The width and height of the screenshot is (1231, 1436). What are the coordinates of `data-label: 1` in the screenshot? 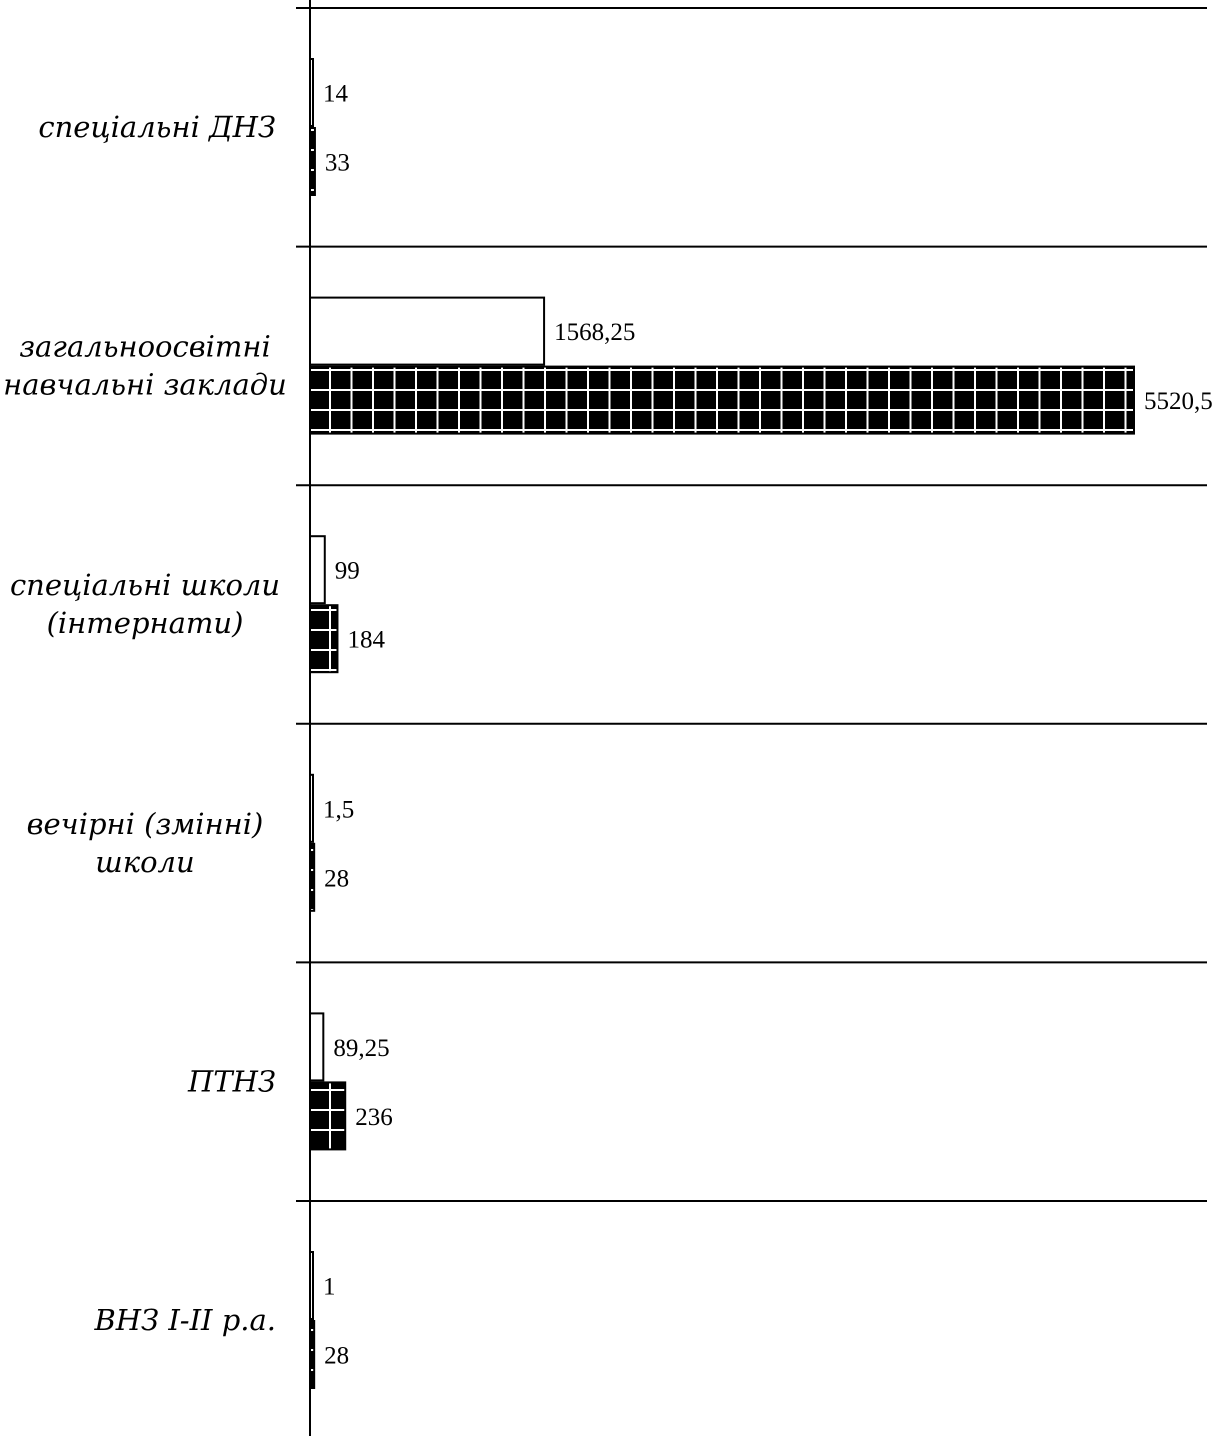 It's located at (329, 1287).